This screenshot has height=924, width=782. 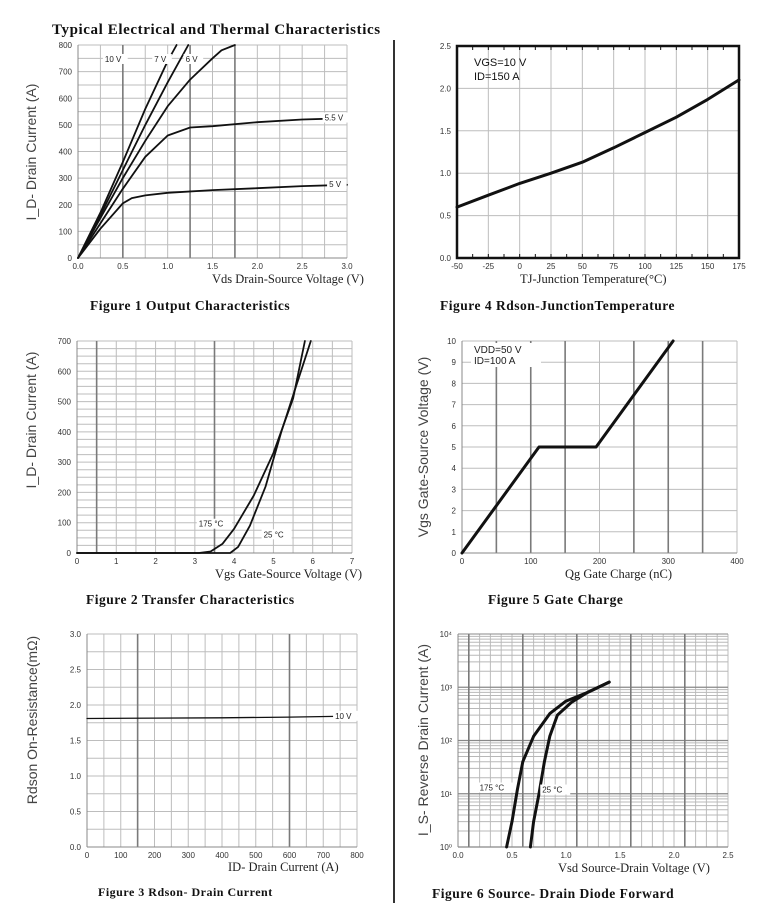 I want to click on x-tick-label: 25, so click(x=551, y=266).